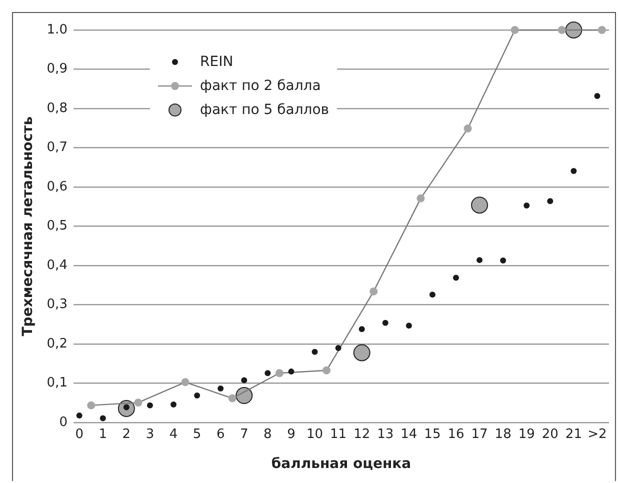  I want to click on y-tick-label: 0,8, so click(57, 108).